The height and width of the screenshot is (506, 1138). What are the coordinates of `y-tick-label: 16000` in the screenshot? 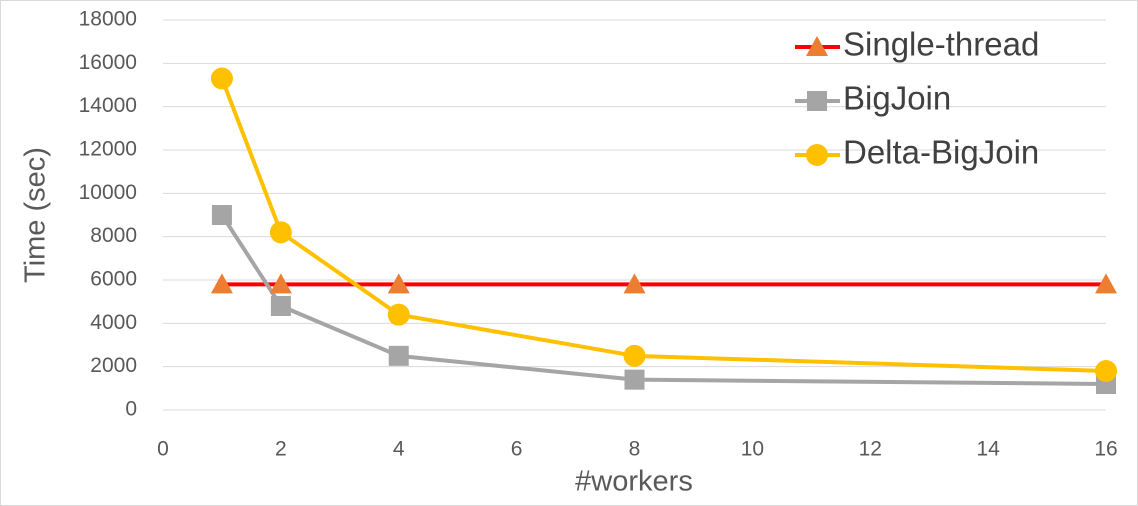 It's located at (108, 62).